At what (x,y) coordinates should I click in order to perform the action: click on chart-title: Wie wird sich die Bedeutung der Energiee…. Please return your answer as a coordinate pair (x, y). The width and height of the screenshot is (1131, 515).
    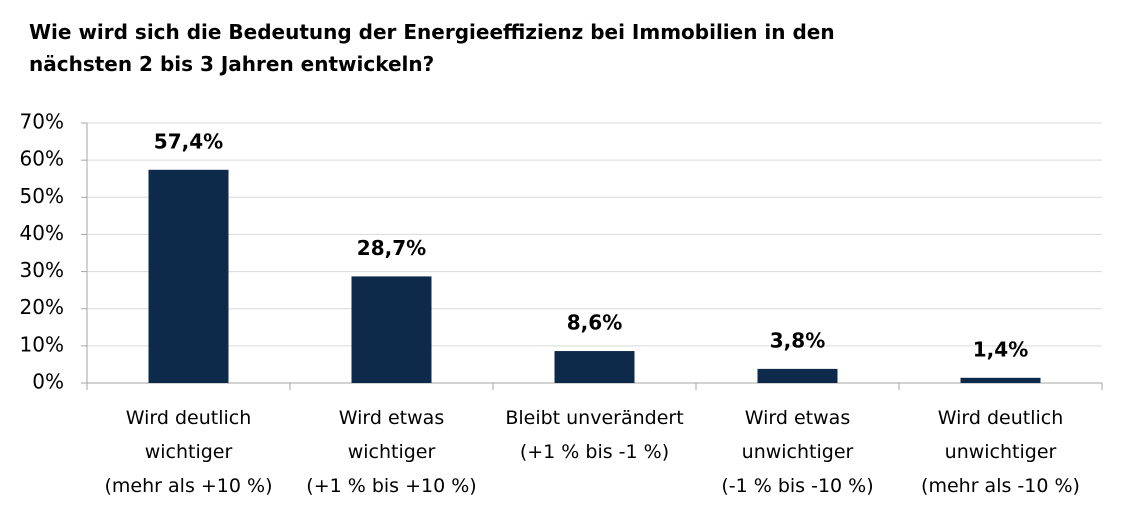
    Looking at the image, I should click on (432, 48).